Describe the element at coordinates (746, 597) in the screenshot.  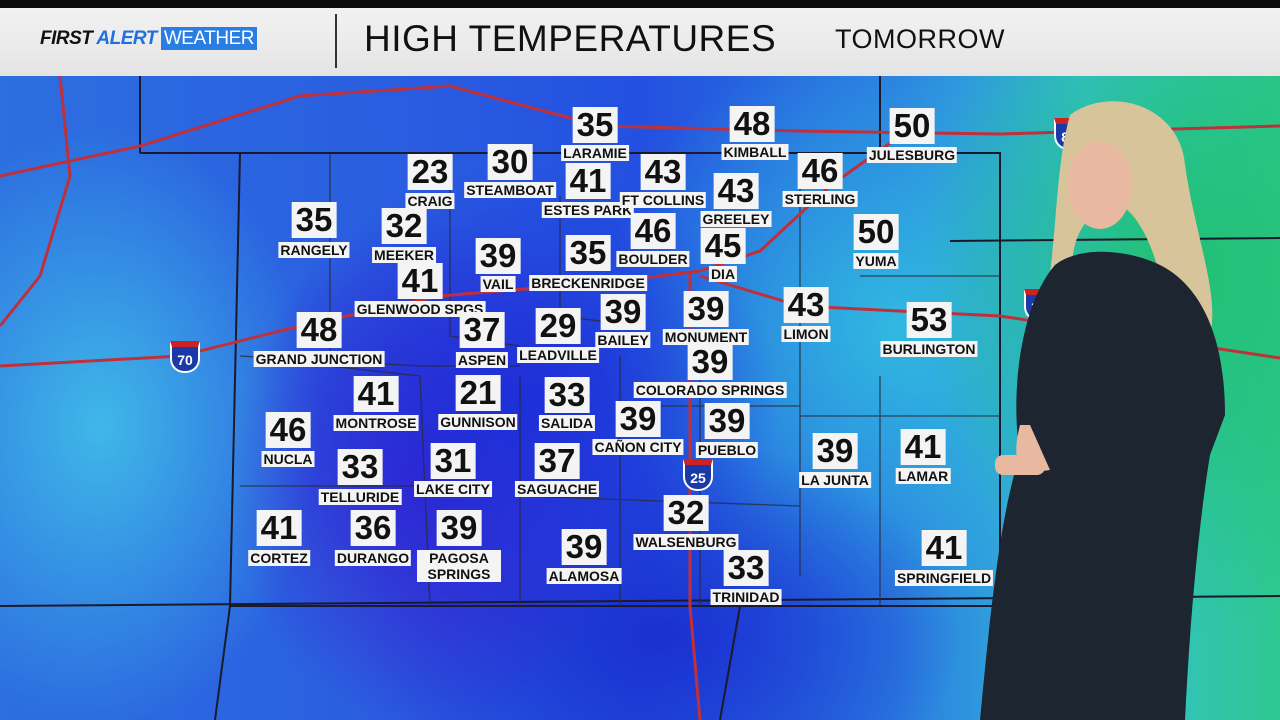
I see `city-label-trinidad: TRINIDAD` at that location.